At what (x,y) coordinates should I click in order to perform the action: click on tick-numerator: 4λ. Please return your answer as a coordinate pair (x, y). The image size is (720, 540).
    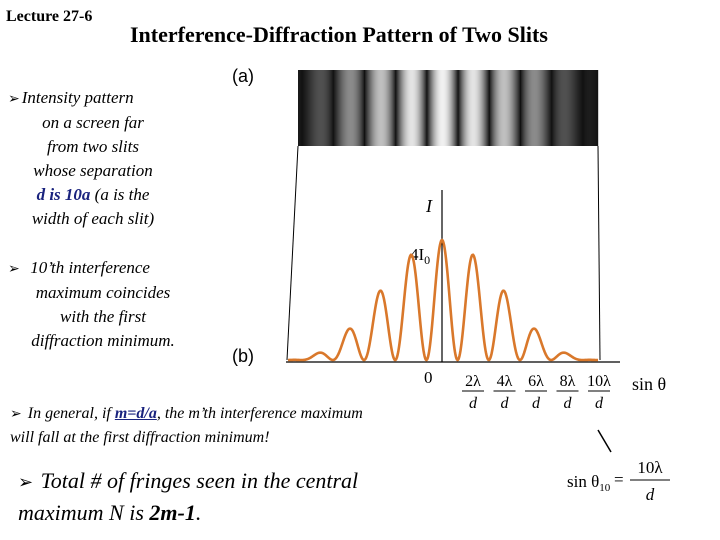
    Looking at the image, I should click on (505, 381).